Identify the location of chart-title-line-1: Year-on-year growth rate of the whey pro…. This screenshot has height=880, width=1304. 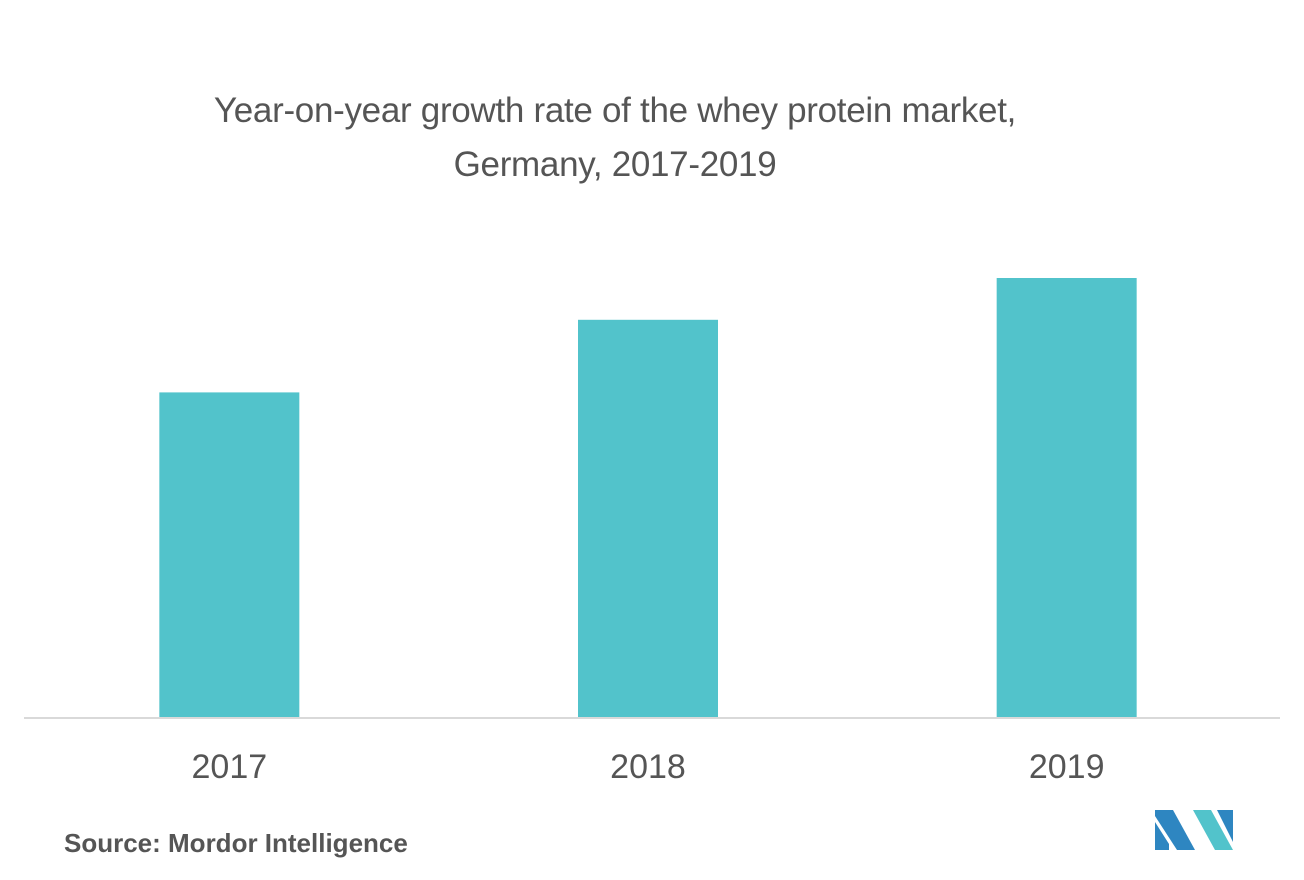
(615, 110).